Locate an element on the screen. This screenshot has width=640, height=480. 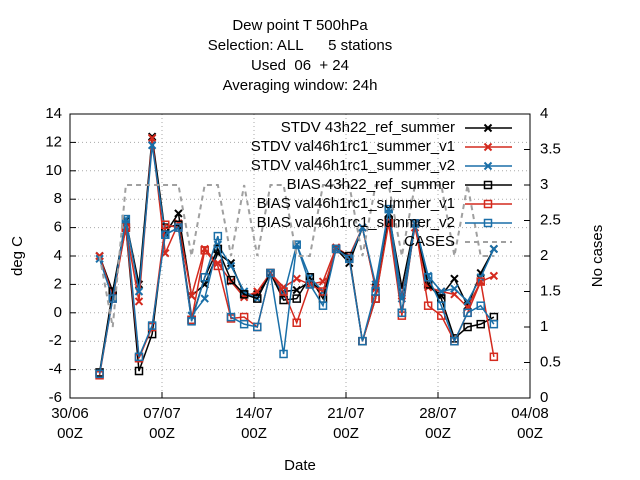
y-tick-label: -2 is located at coordinates (55, 340).